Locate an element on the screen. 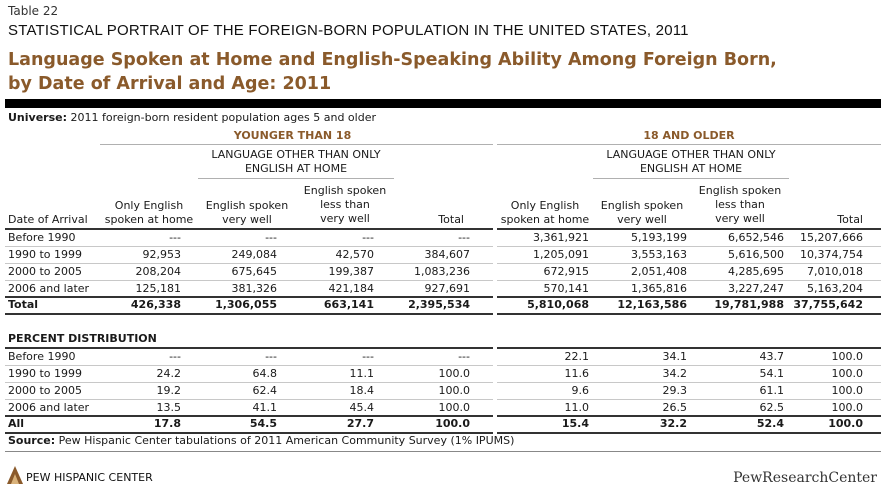 This screenshot has width=885, height=491. table-cell: 1,205,091 is located at coordinates (561, 254).